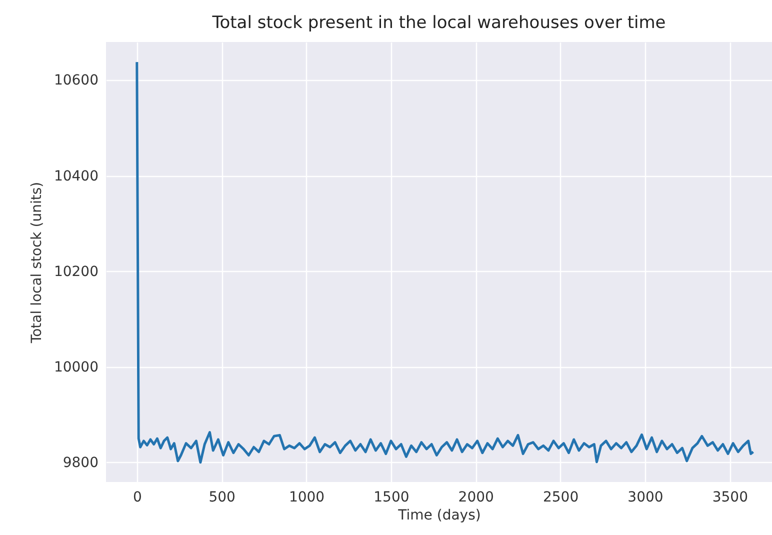  Describe the element at coordinates (76, 176) in the screenshot. I see `y-tick-label: 10400` at that location.